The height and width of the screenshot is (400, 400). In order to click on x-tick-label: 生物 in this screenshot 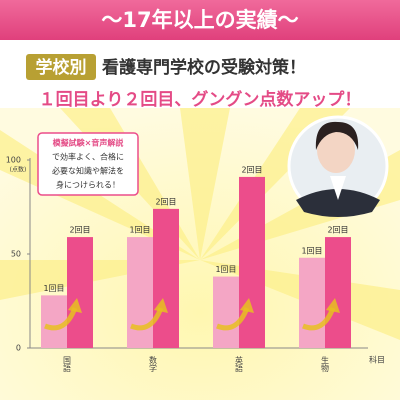, I will do `click(325, 364)`.